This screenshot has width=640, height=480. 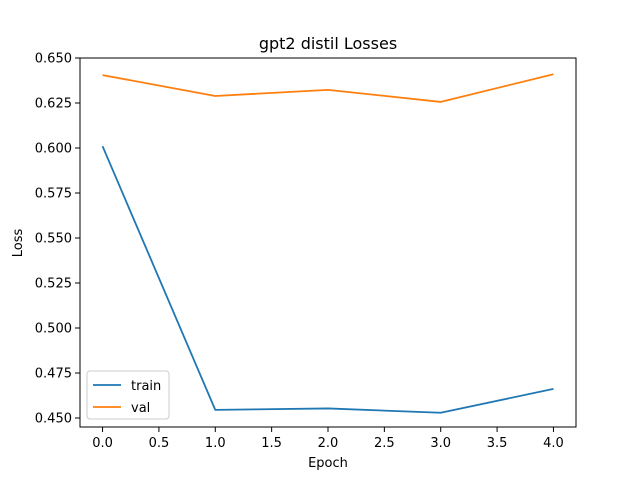 What do you see at coordinates (328, 443) in the screenshot?
I see `x-tick-label: 2.0` at bounding box center [328, 443].